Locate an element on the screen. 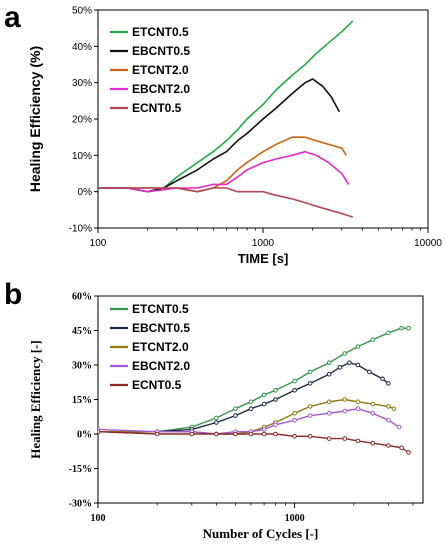 The image size is (447, 550). y-tick-label: 50% is located at coordinates (82, 11).